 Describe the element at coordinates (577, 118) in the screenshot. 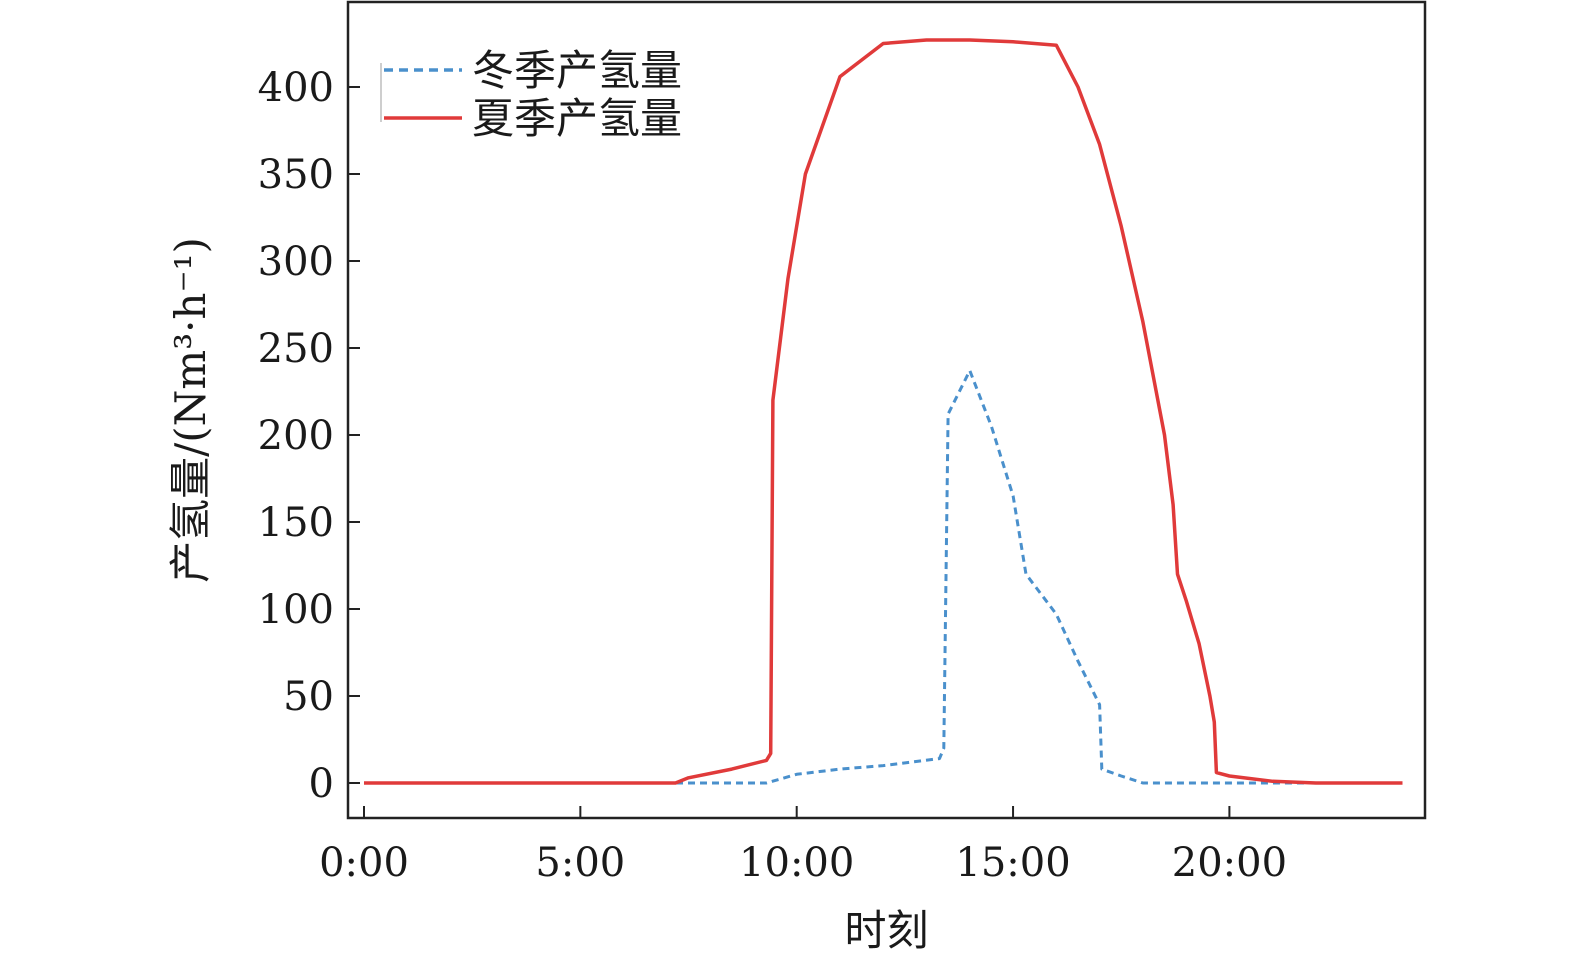

I see `legend-label-summer: 夏季产氢量` at that location.